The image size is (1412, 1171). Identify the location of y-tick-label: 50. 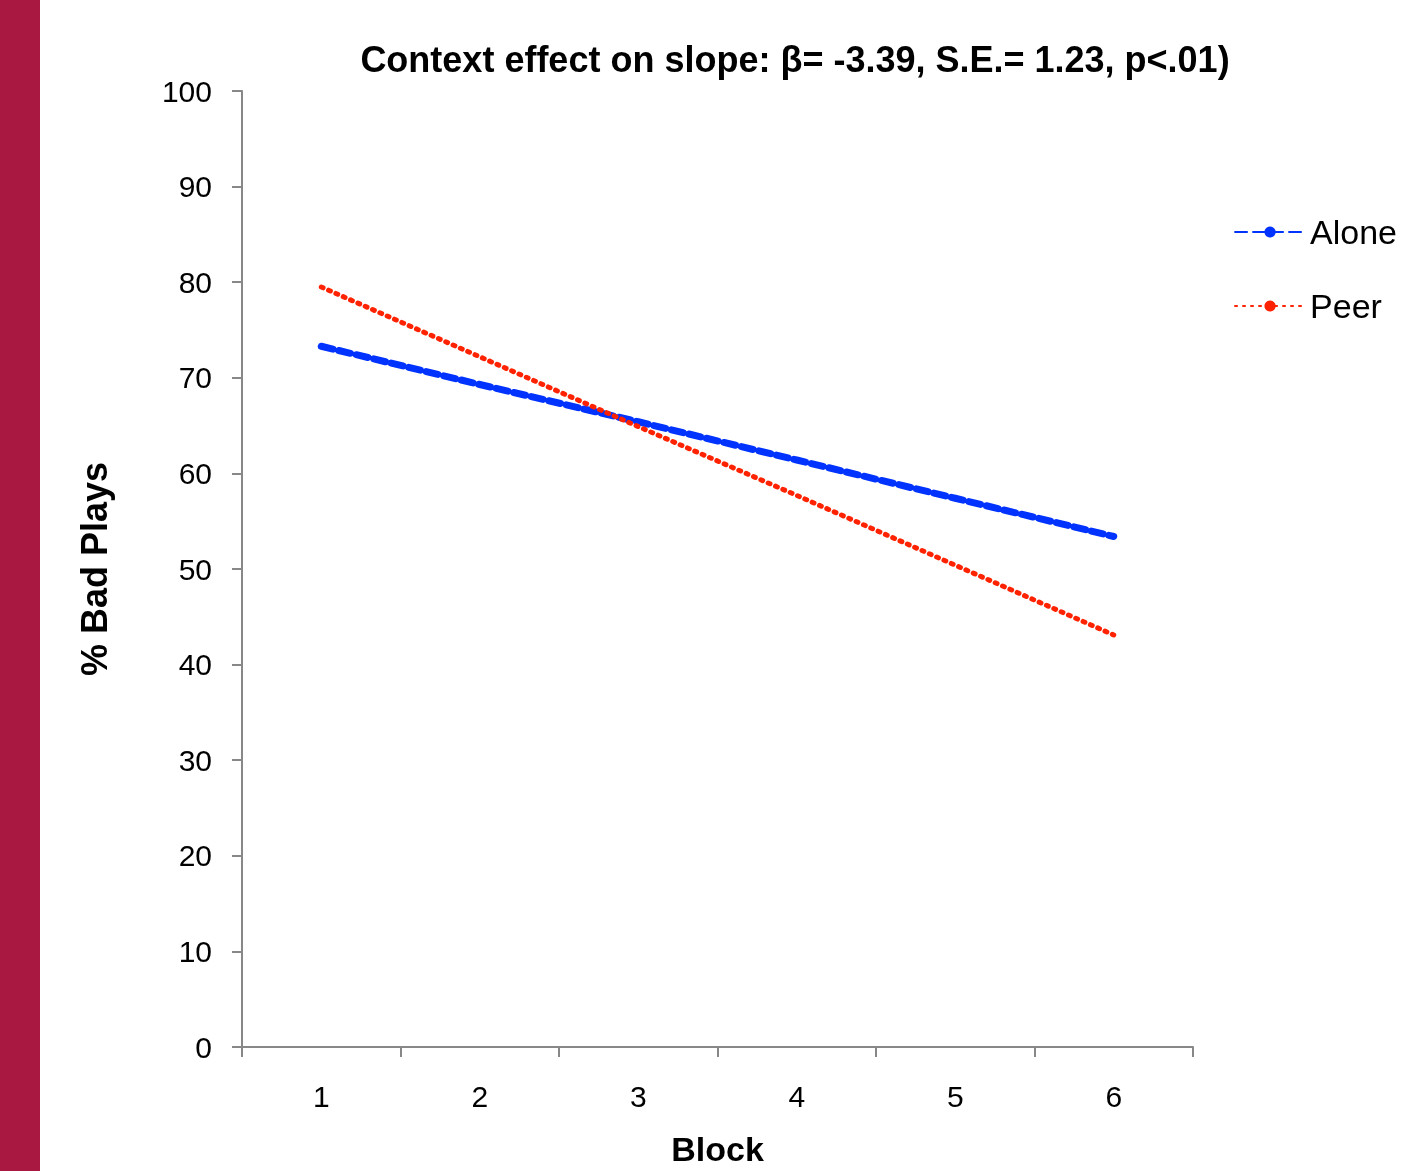
(195, 569).